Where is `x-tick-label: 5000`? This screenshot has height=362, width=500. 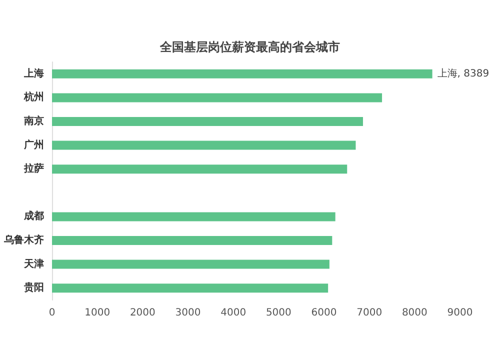
x-tick-label: 5000 is located at coordinates (279, 313).